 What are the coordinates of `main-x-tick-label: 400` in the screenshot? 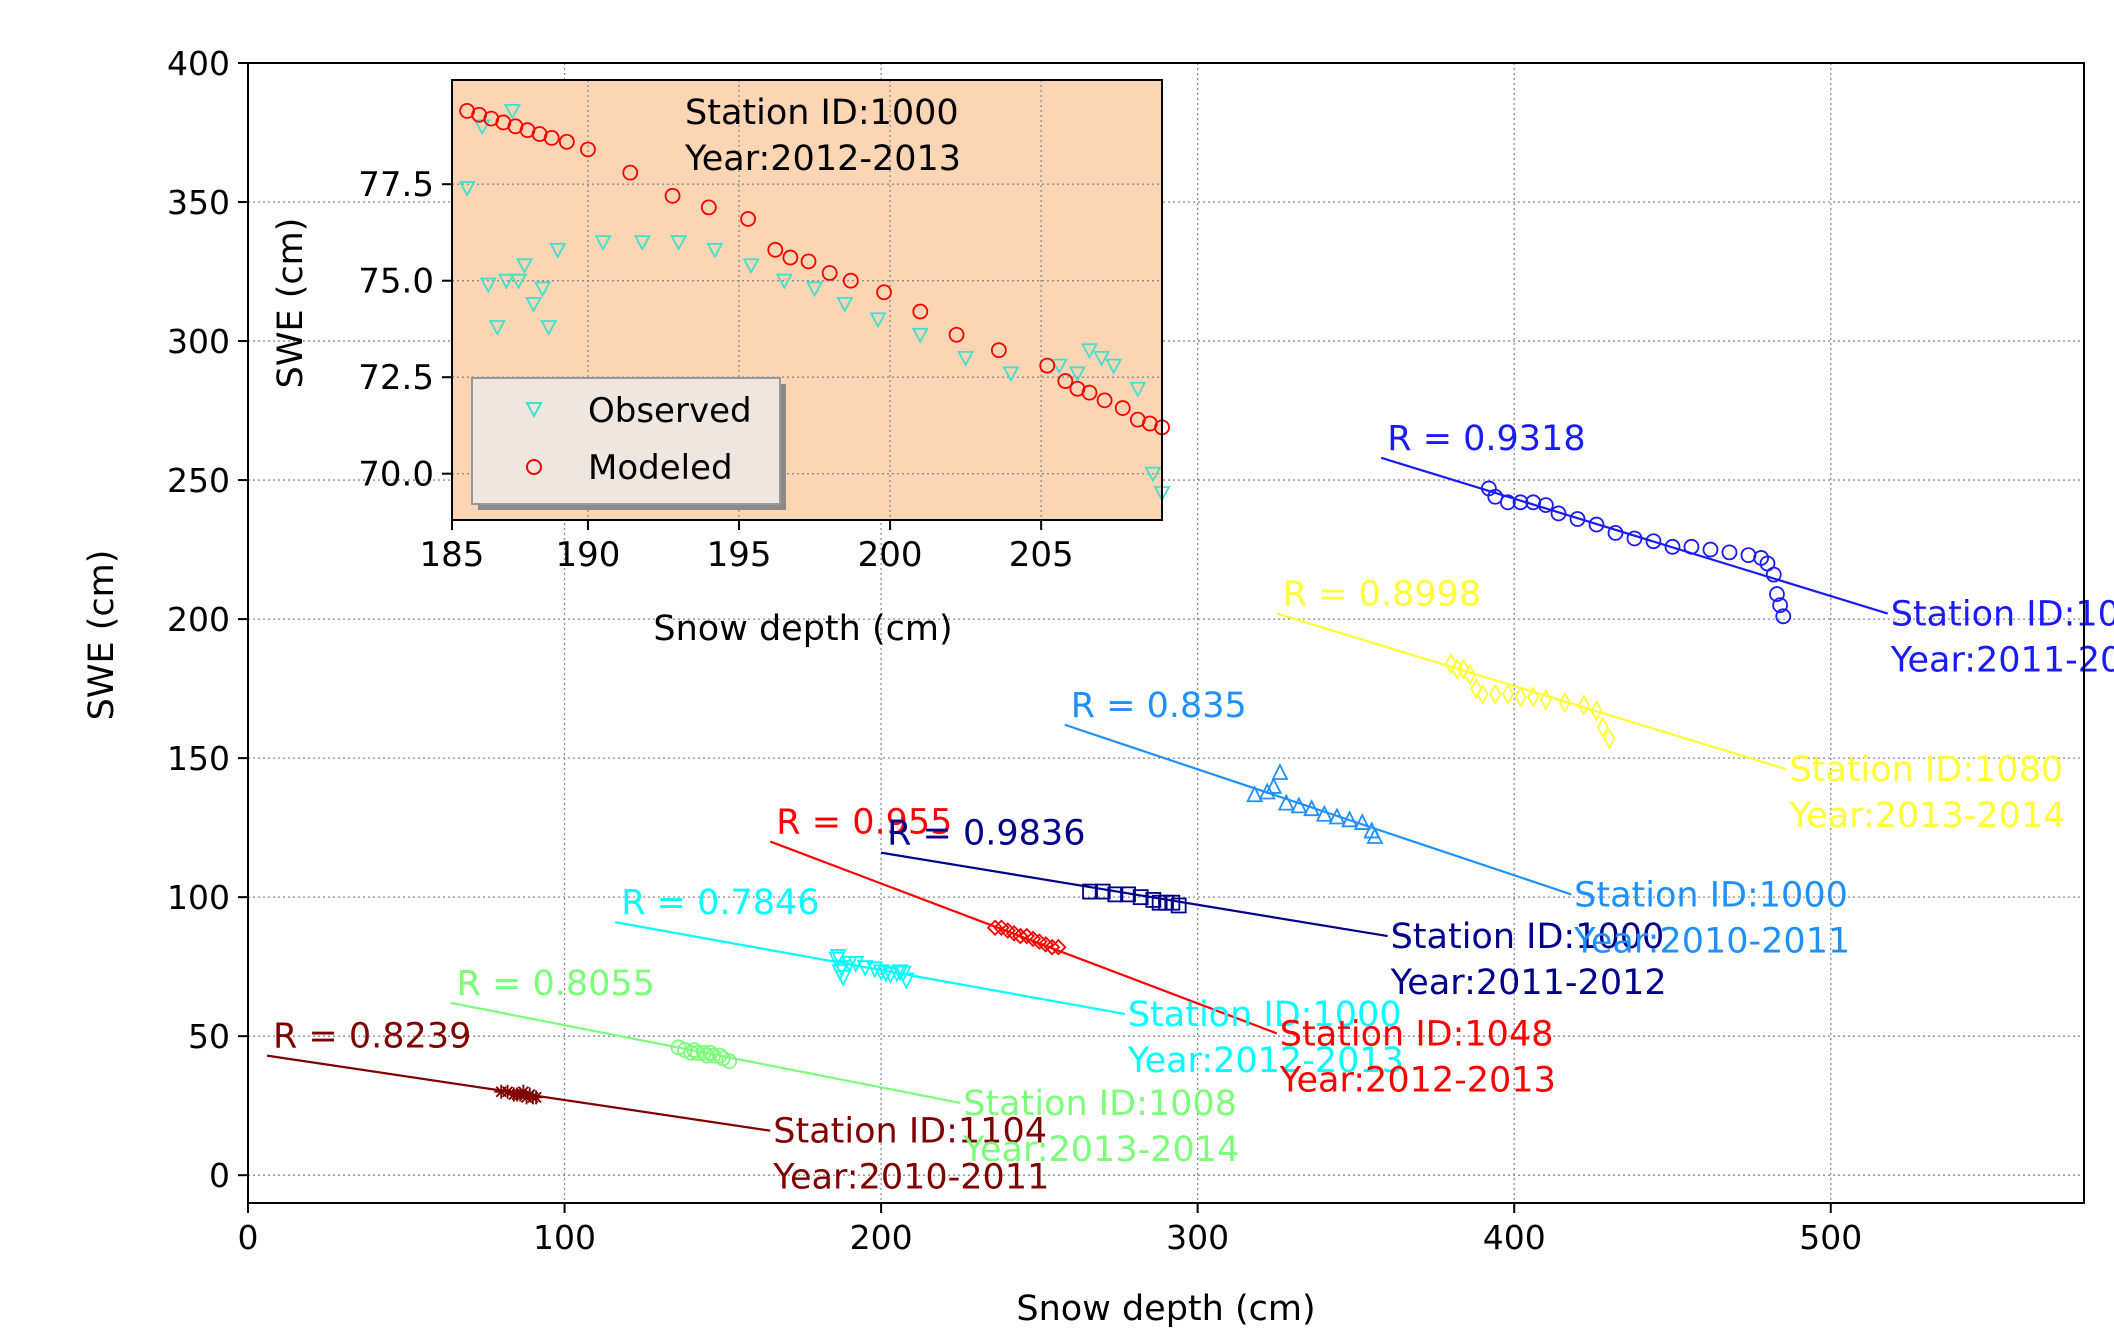 It's located at (1514, 1237).